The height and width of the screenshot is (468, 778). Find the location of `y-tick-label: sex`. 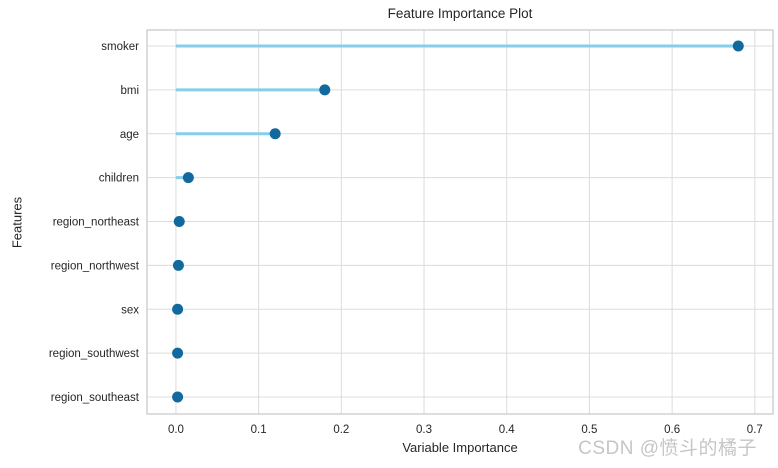

y-tick-label: sex is located at coordinates (130, 310).